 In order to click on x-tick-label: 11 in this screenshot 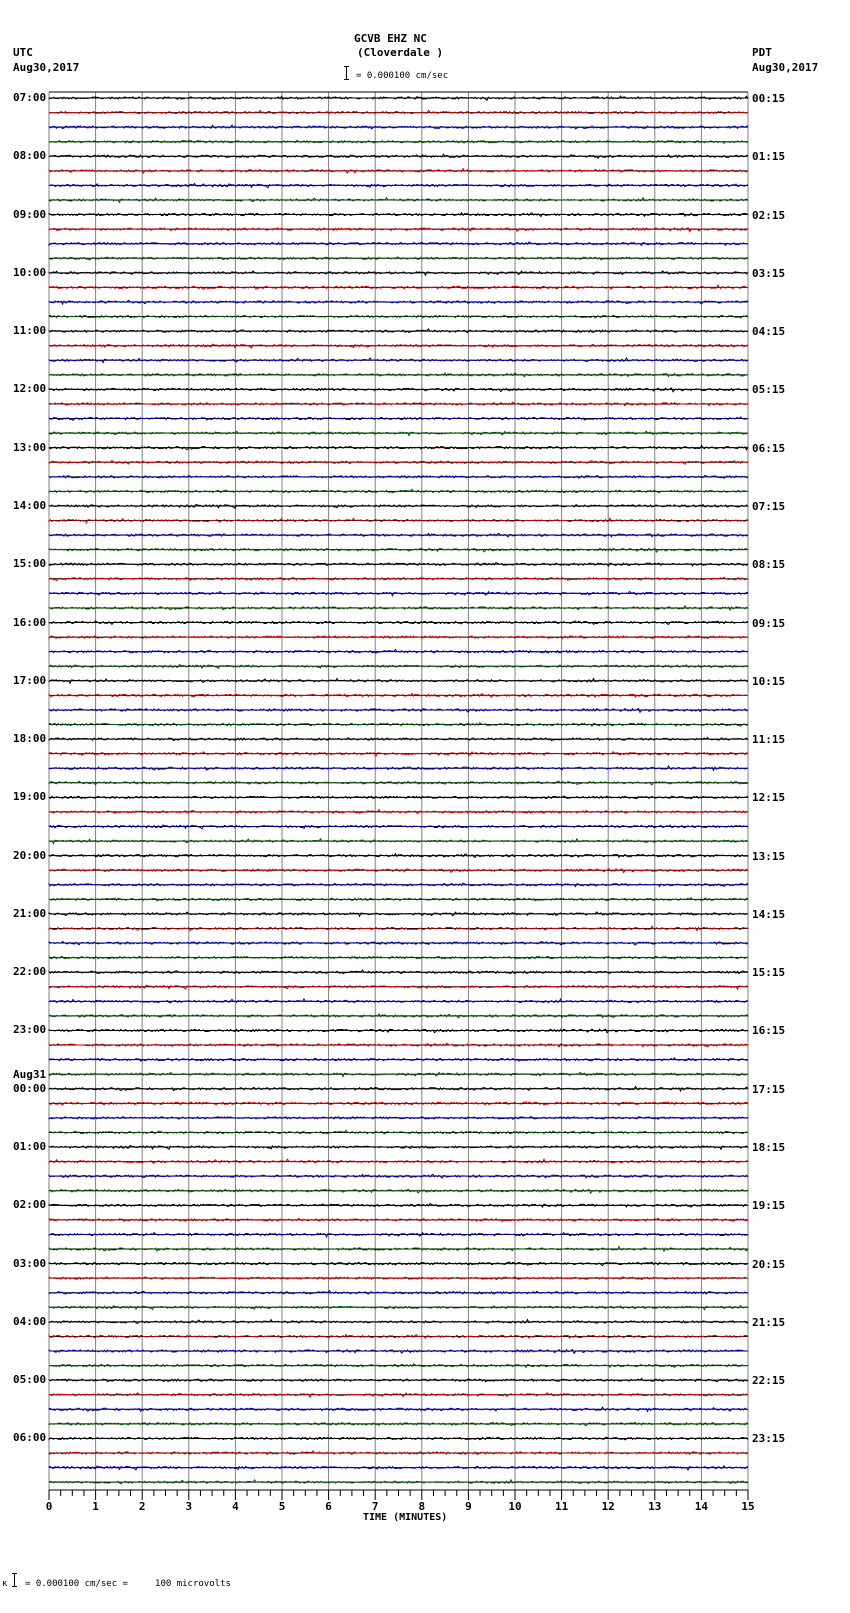, I will do `click(562, 1506)`.